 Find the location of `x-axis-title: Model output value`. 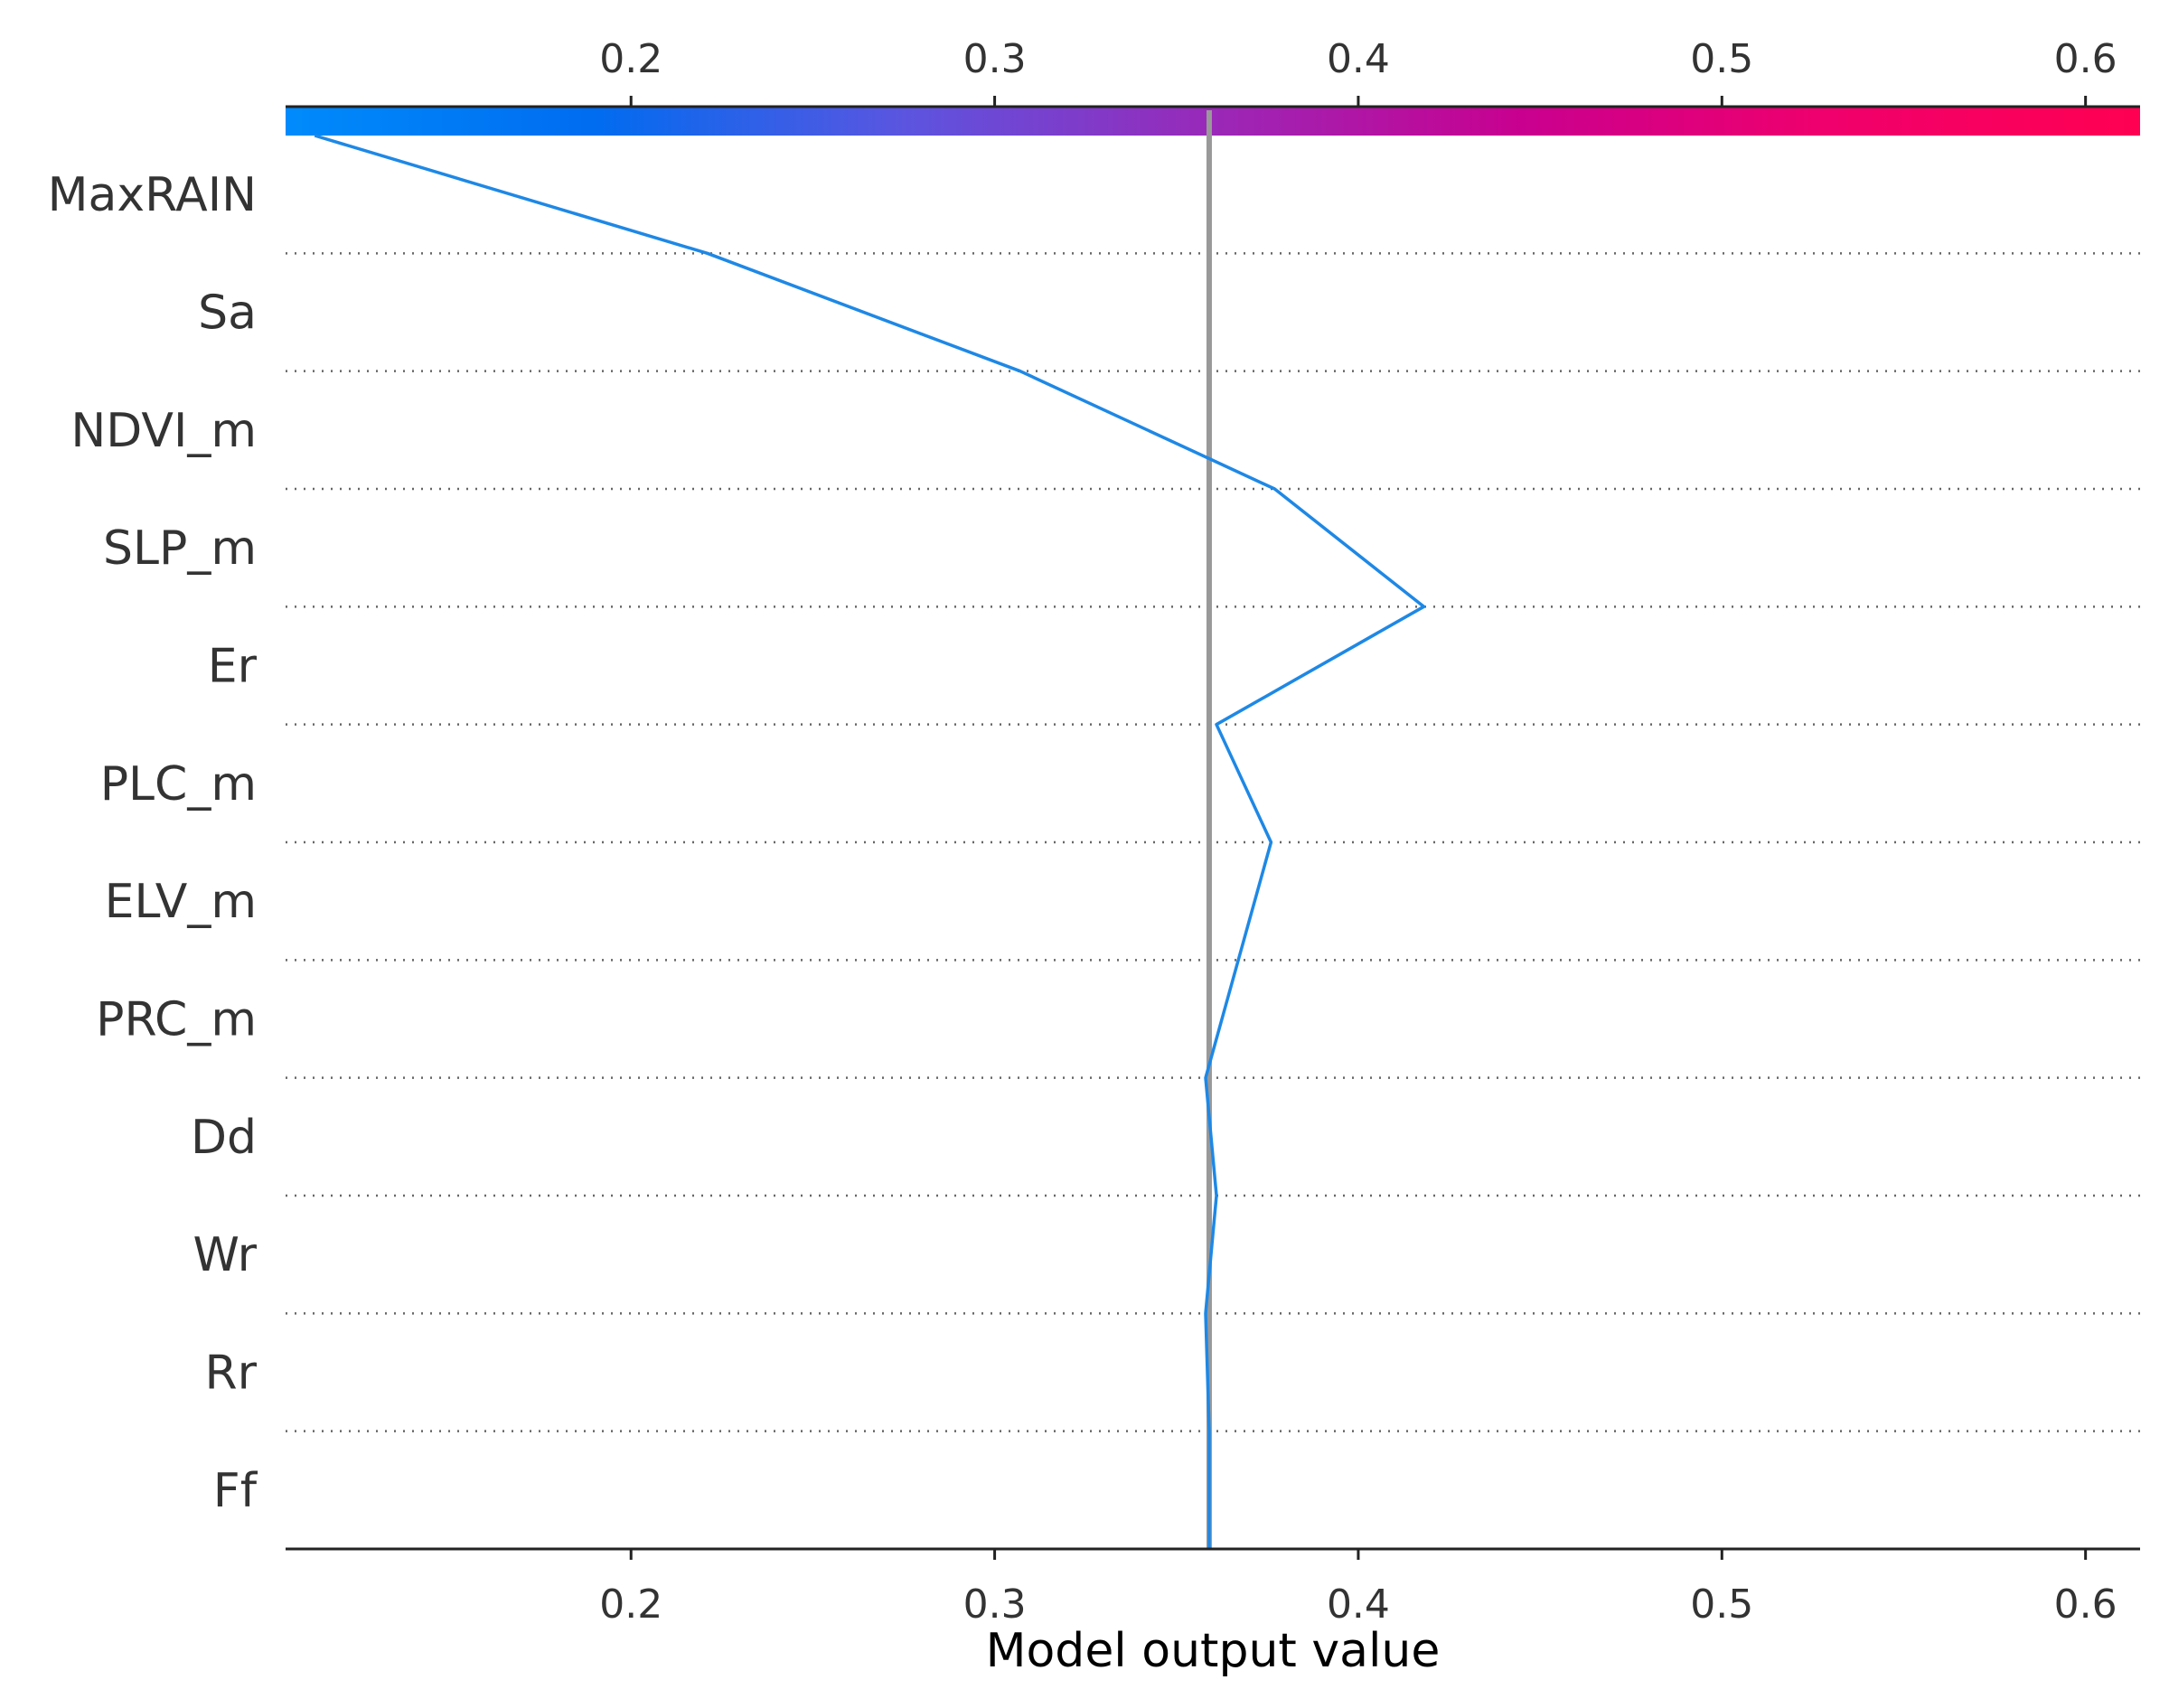

x-axis-title: Model output value is located at coordinates (1214, 1651).